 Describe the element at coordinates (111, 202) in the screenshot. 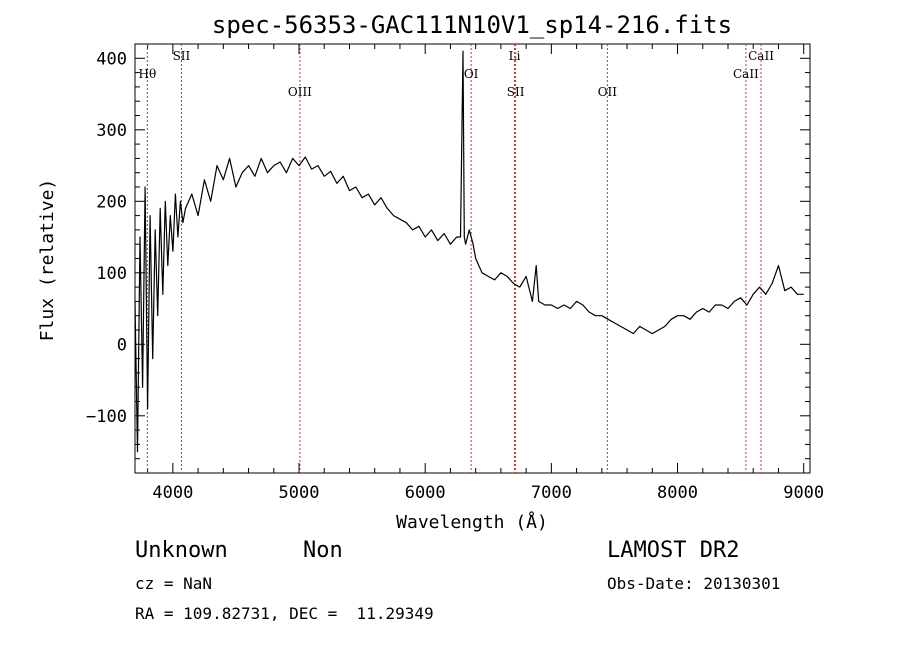

I see `y-tick-label: 200` at that location.